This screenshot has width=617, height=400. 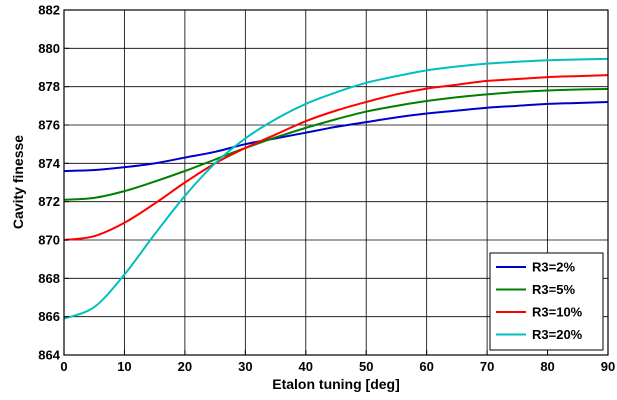 What do you see at coordinates (557, 334) in the screenshot?
I see `legend-label: R3=20%` at bounding box center [557, 334].